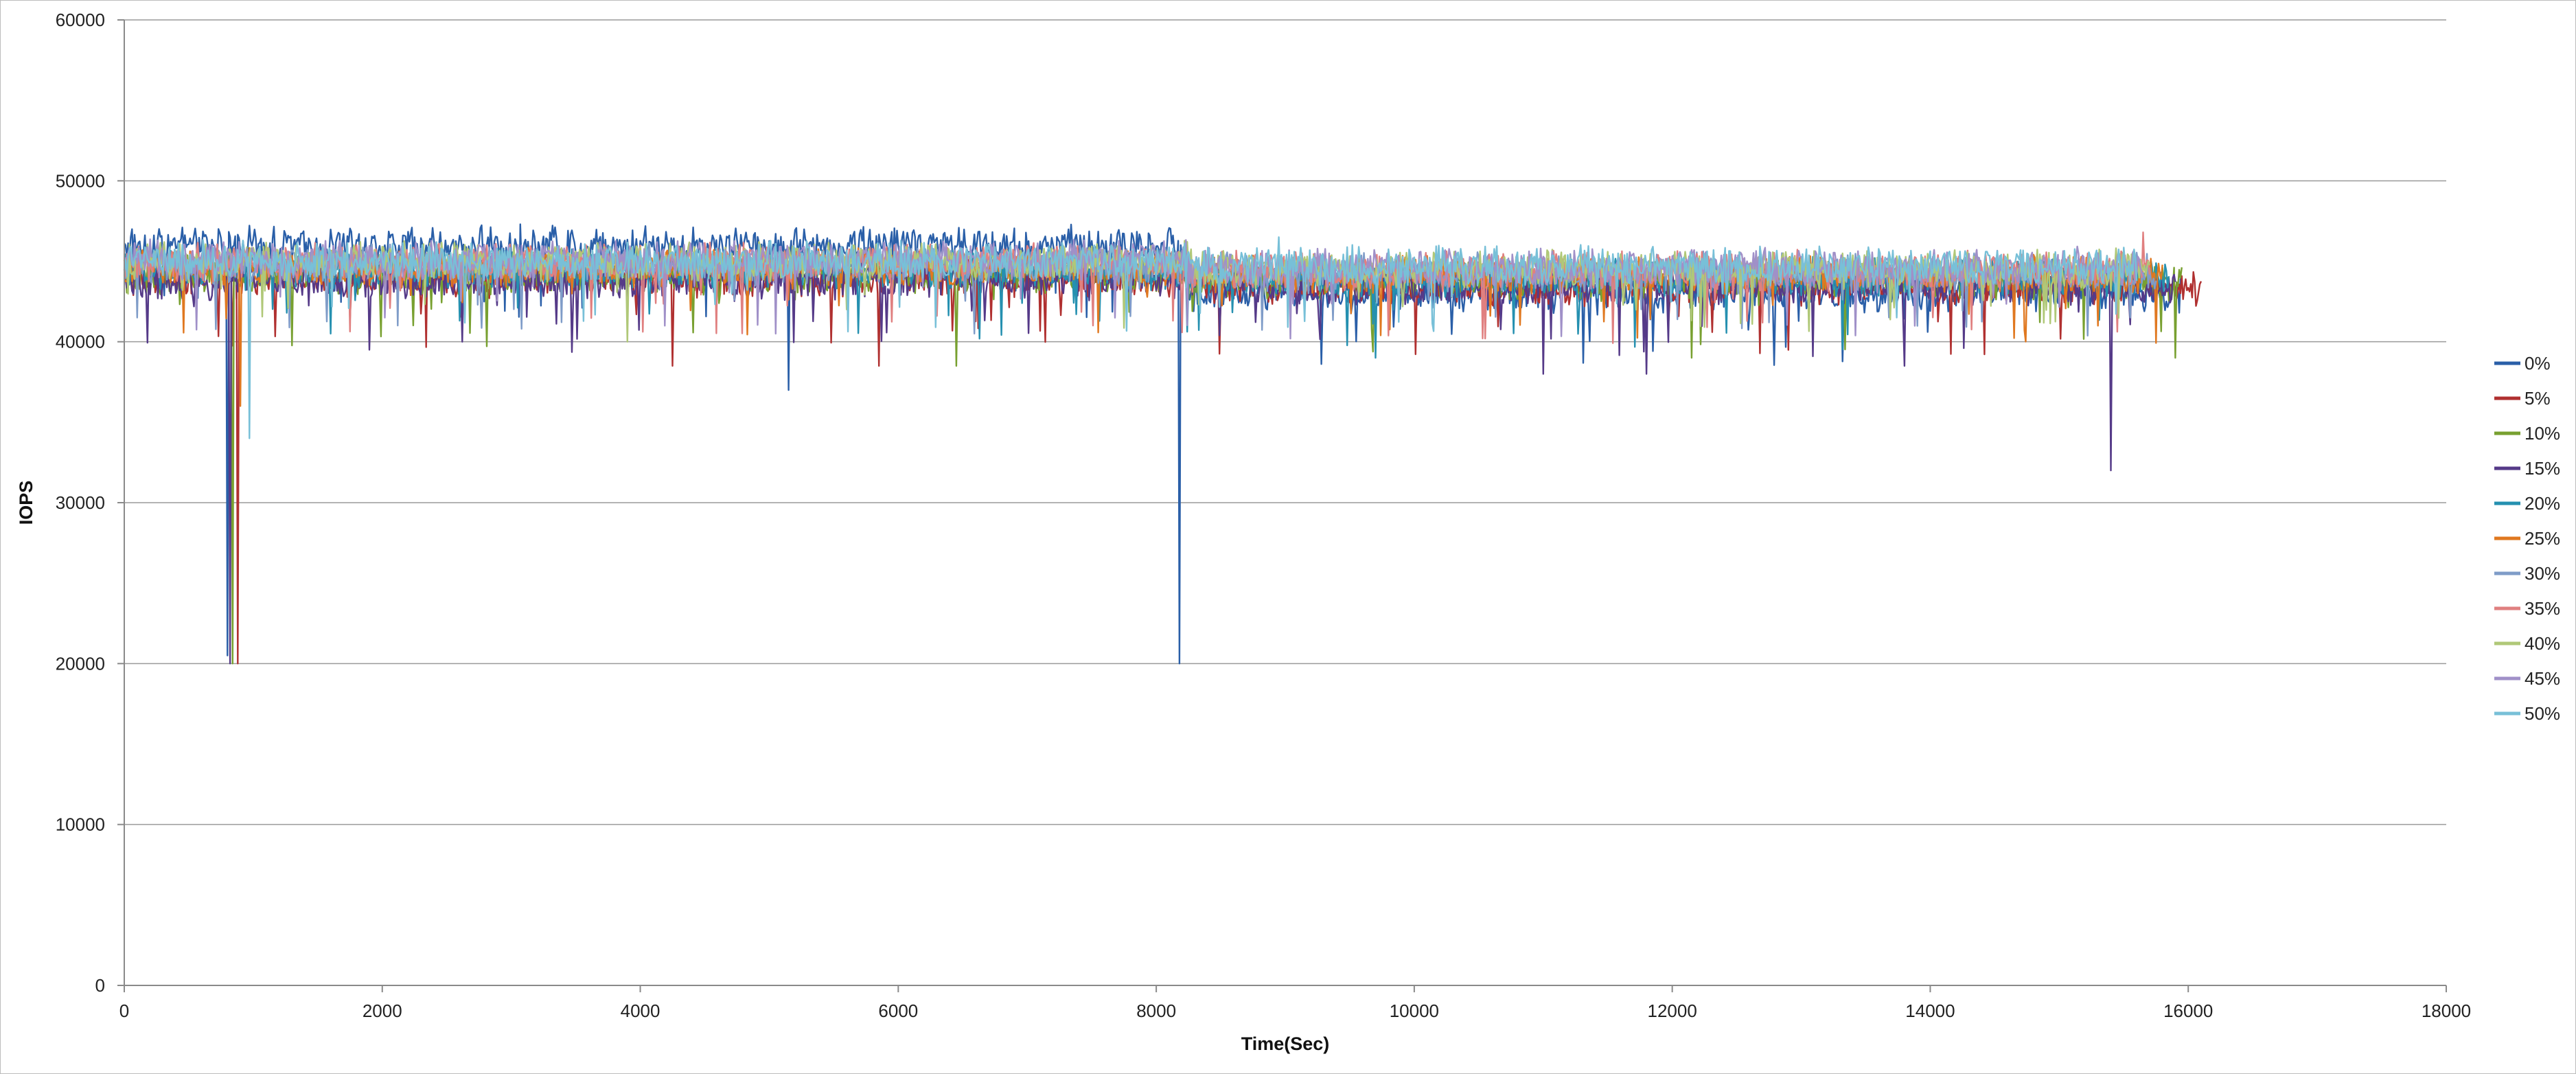 The image size is (2576, 1074). Describe the element at coordinates (2188, 1011) in the screenshot. I see `x-tick-label-16000: 16000` at that location.